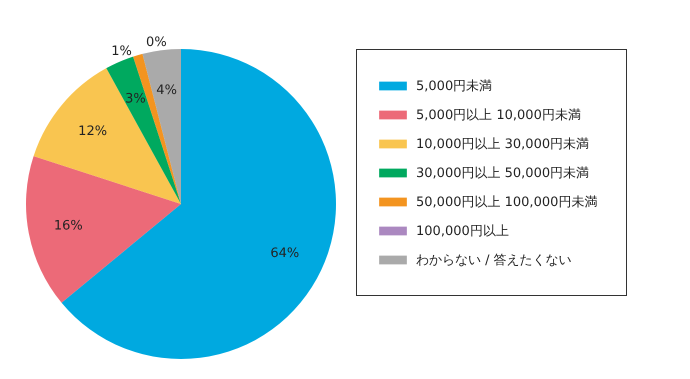 This screenshot has height=379, width=690. What do you see at coordinates (503, 173) in the screenshot?
I see `legend-label: 30,000円以上 50,000円未満` at bounding box center [503, 173].